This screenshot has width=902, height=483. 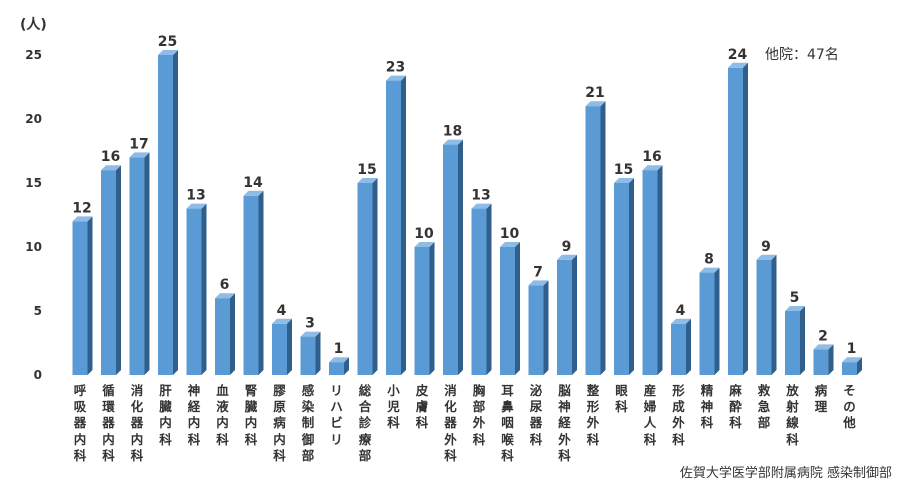 I want to click on bar-value-label: 21, so click(x=594, y=93).